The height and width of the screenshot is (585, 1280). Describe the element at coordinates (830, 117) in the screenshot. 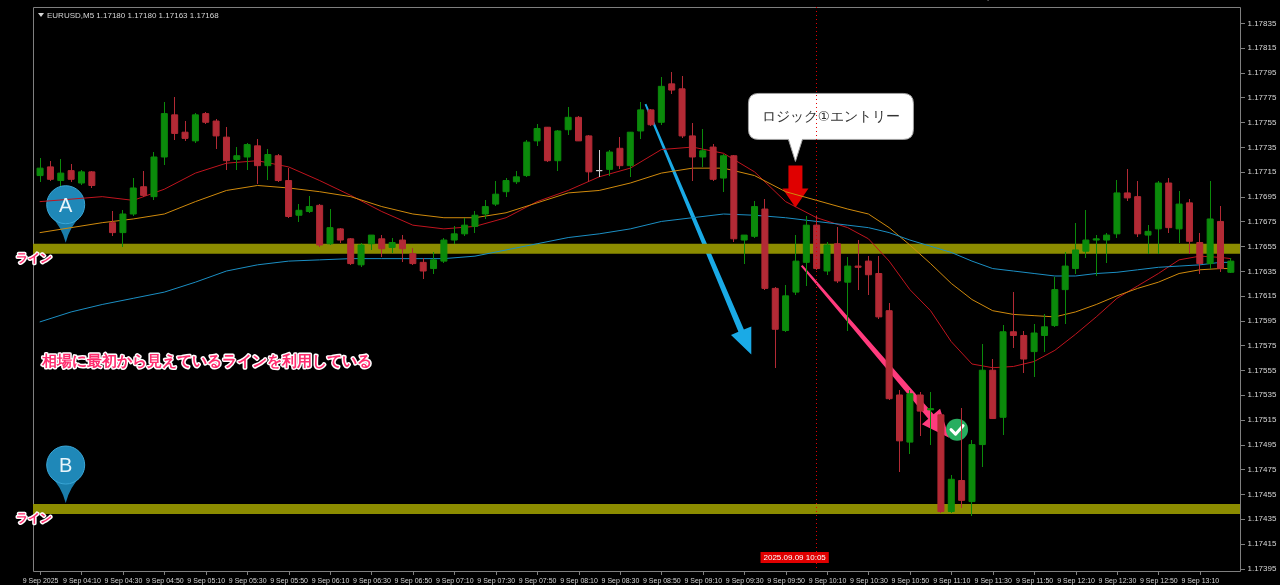

I see `annotation: ロジック①エントリー` at that location.